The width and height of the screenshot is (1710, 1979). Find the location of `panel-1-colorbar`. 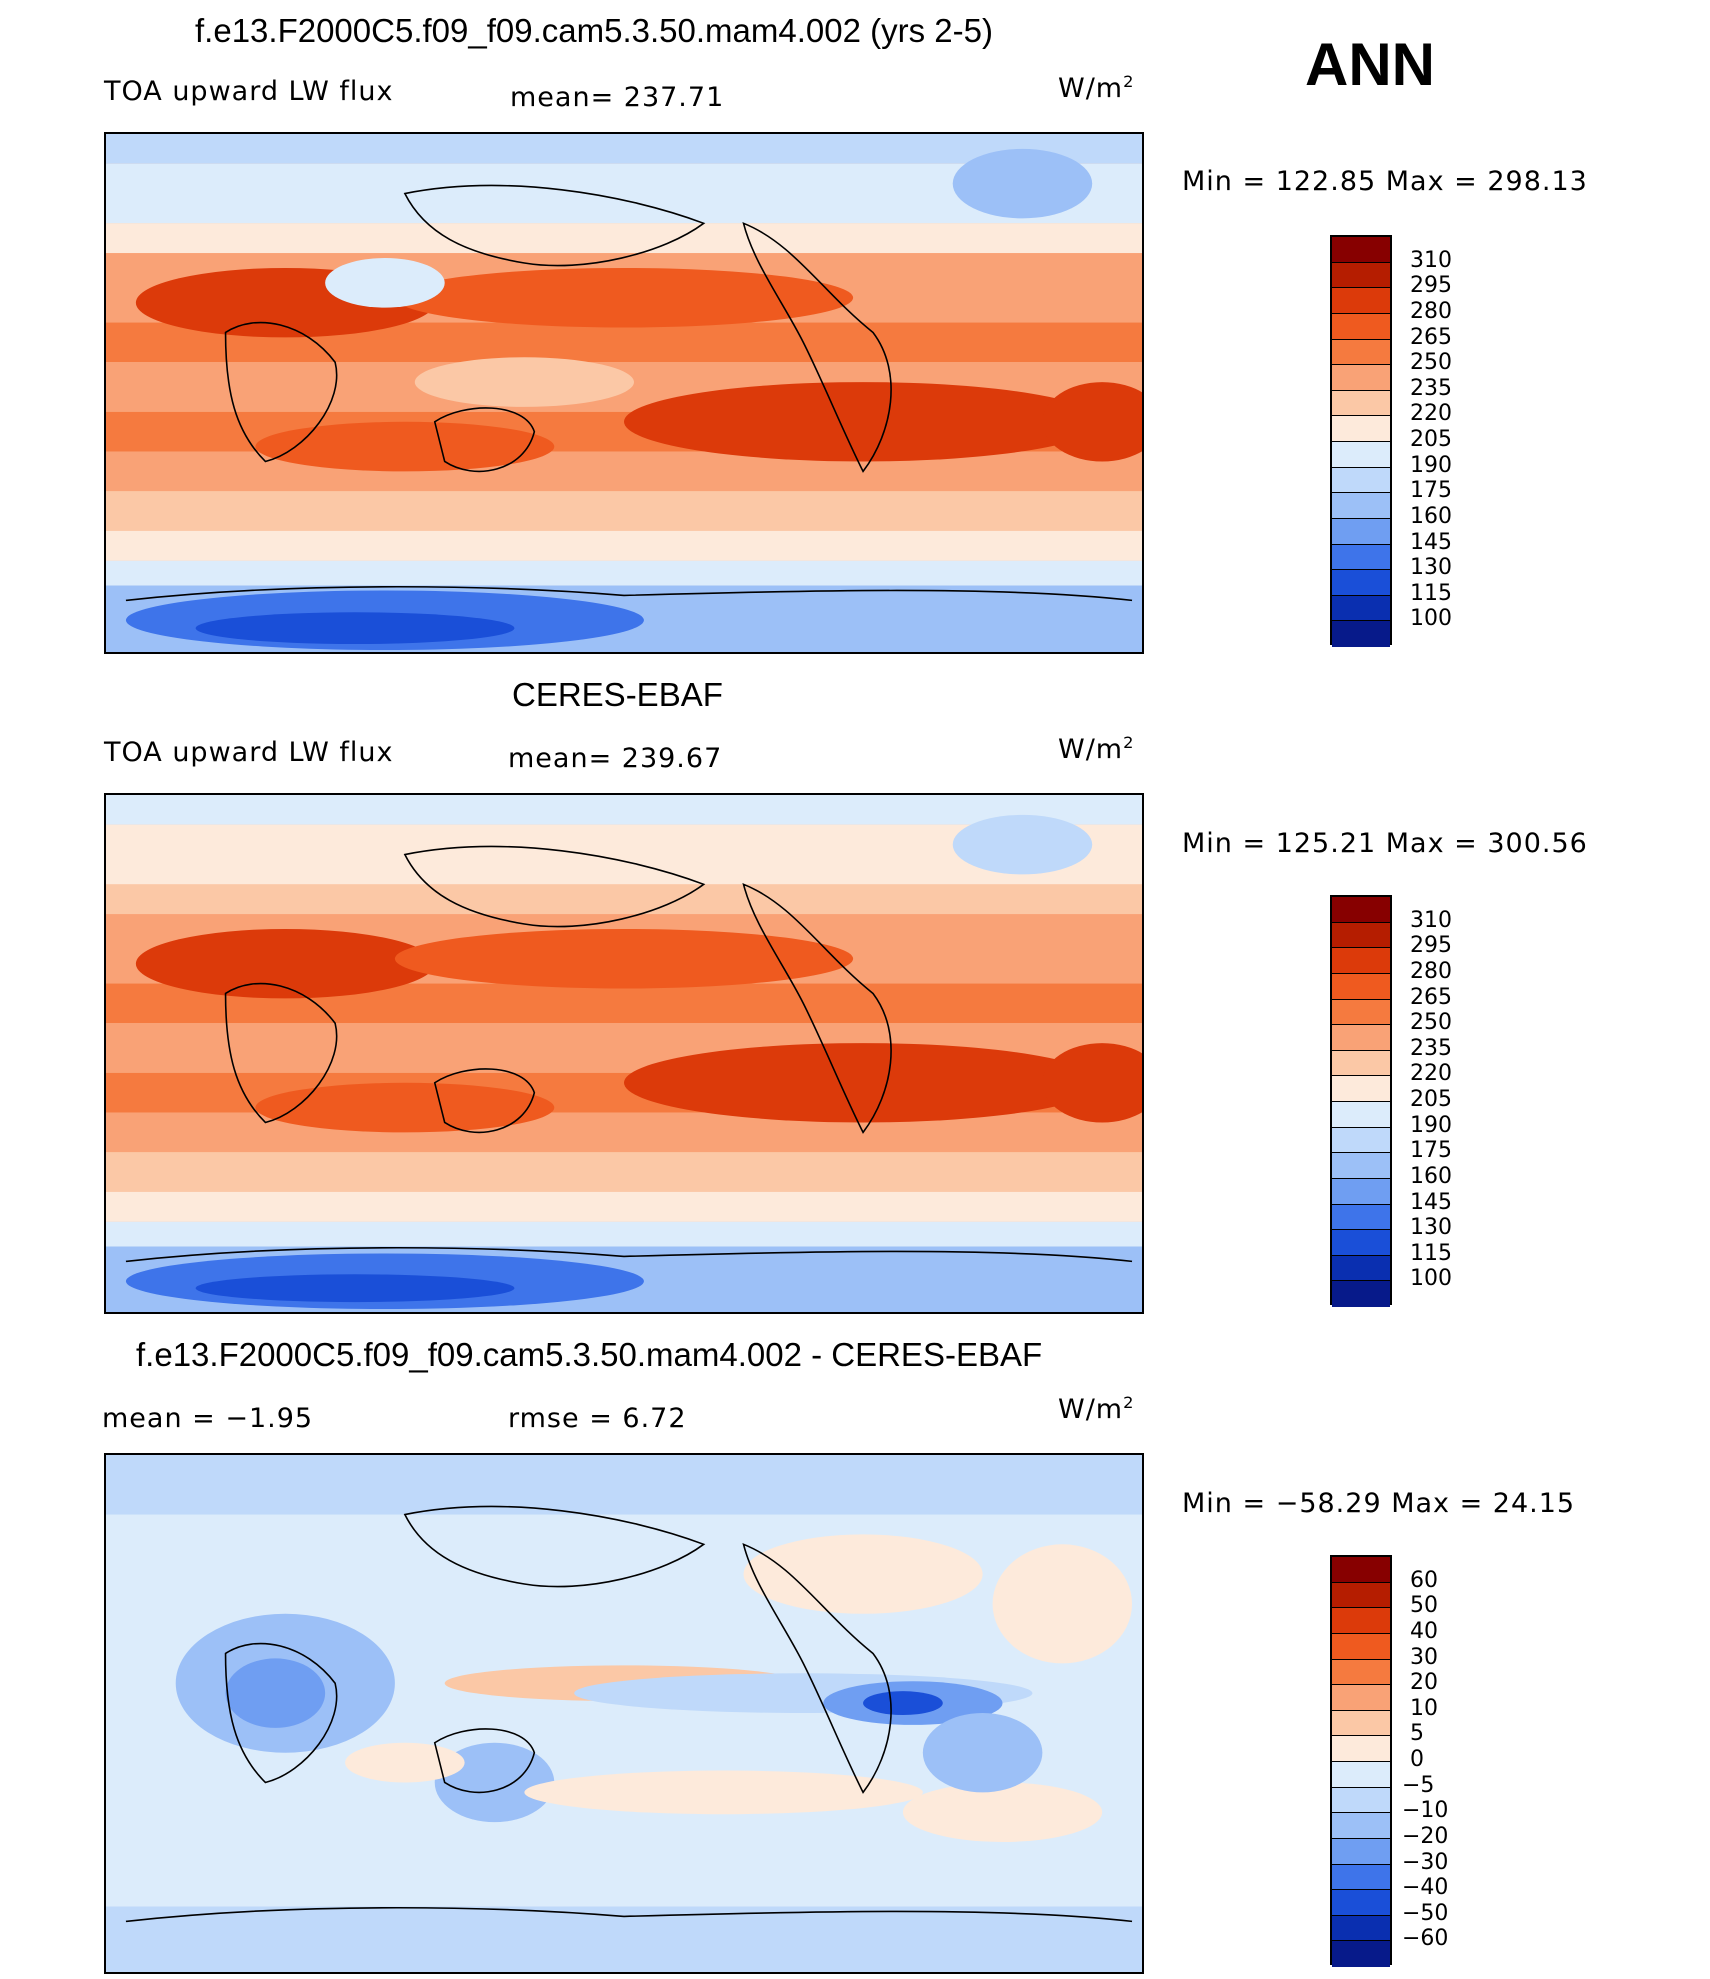

panel-1-colorbar is located at coordinates (1361, 441).